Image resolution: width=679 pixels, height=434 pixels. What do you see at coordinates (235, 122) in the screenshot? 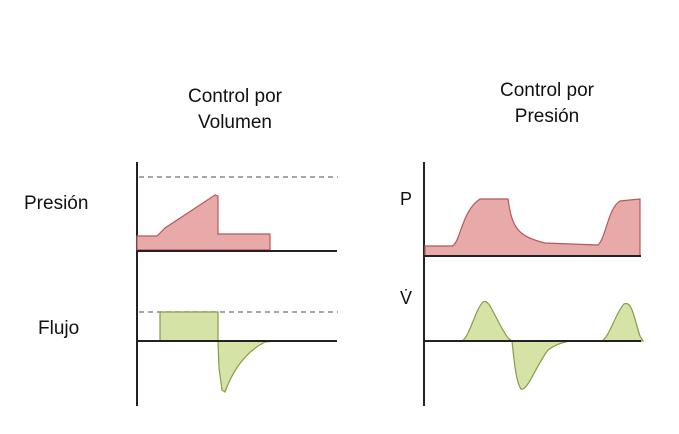
I see `volume-control-title-line2: Volumen` at bounding box center [235, 122].